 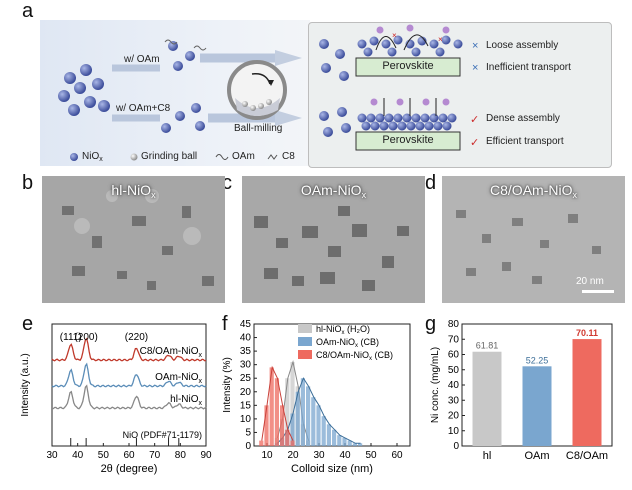 What do you see at coordinates (288, 156) in the screenshot?
I see `legend-c8-label: C8` at bounding box center [288, 156].